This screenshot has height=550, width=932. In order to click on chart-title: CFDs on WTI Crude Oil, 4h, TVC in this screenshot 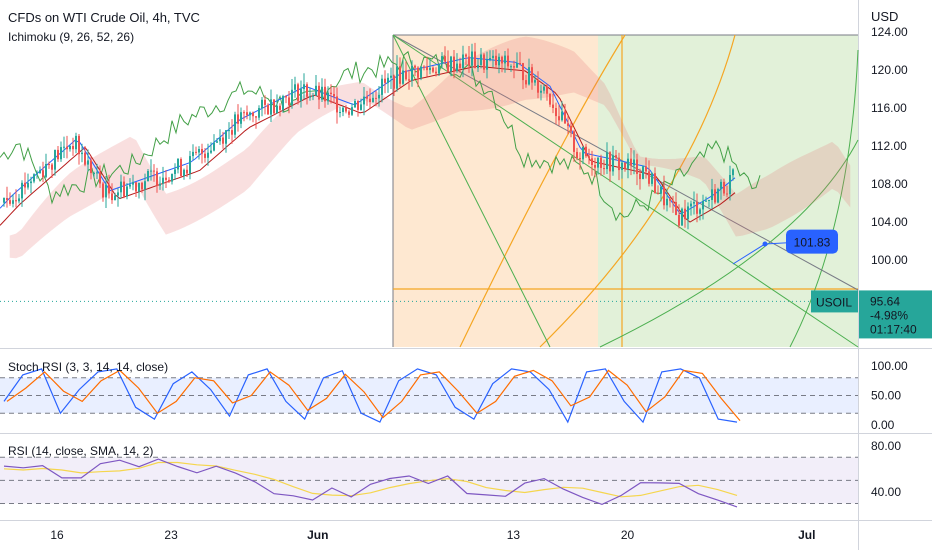, I will do `click(104, 17)`.